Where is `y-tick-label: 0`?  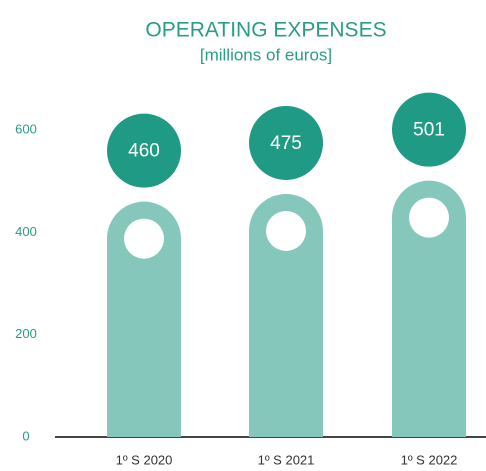 y-tick-label: 0 is located at coordinates (25, 435).